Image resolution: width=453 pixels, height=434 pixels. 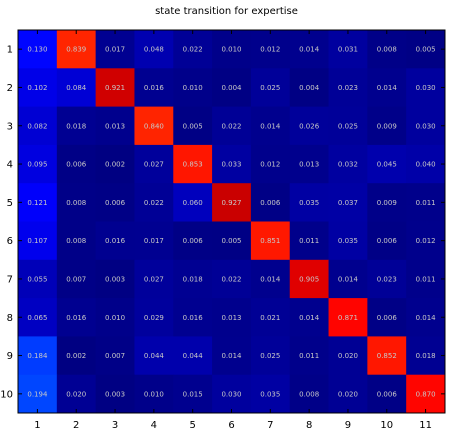 I want to click on cell-value-label: 0.194, so click(x=37, y=394).